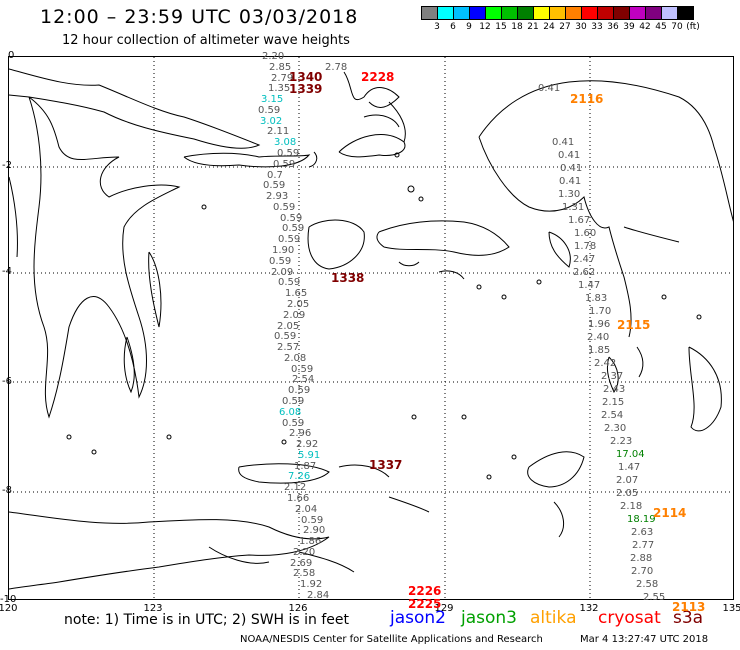  Describe the element at coordinates (9, 608) in the screenshot. I see `xlabel-0: 120` at that location.